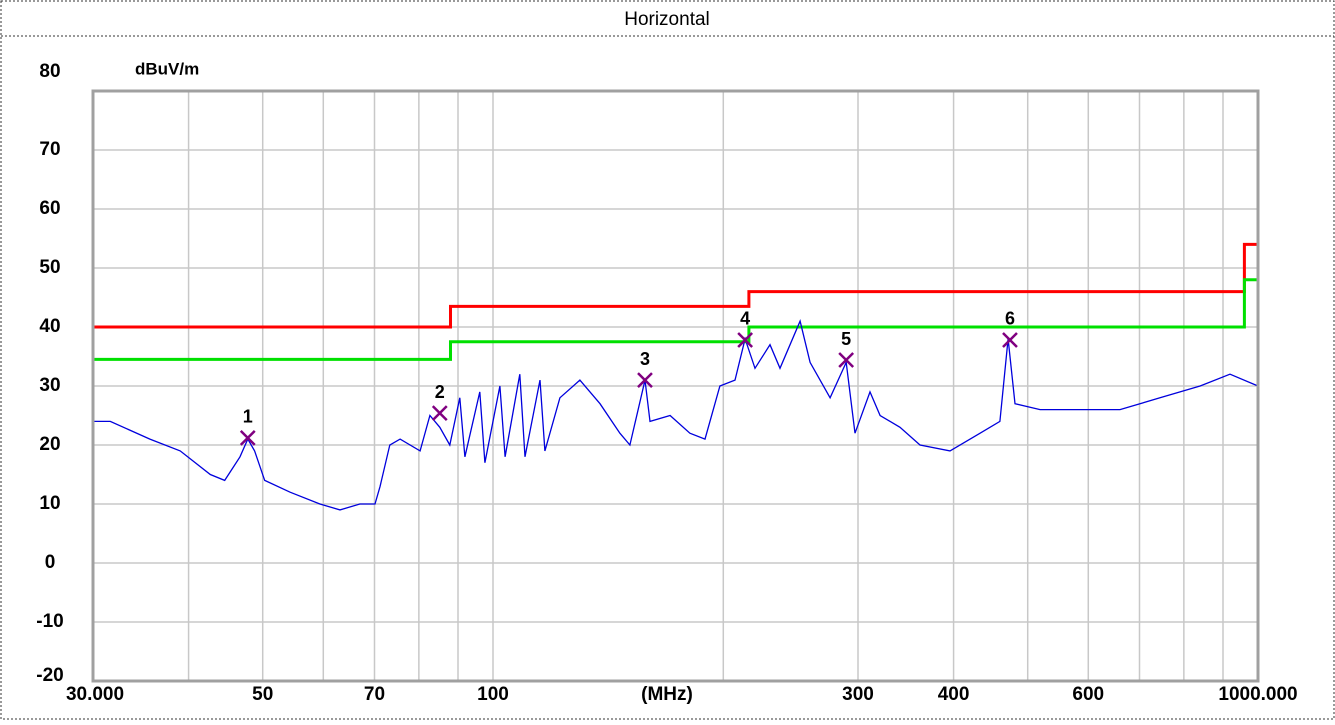 This screenshot has height=725, width=1335. What do you see at coordinates (745, 319) in the screenshot?
I see `peak-label: 4` at bounding box center [745, 319].